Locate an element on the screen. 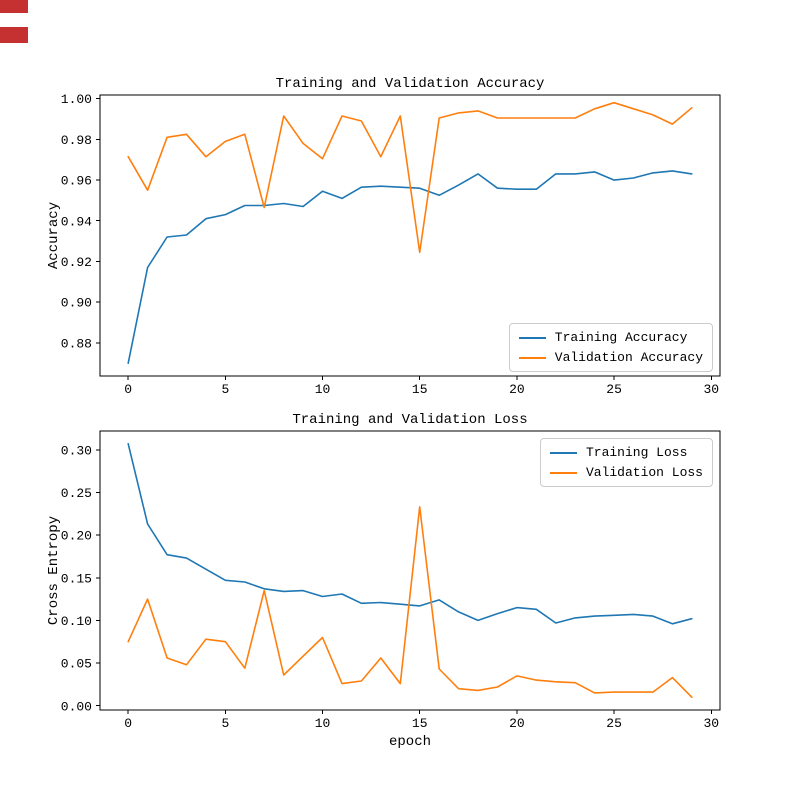 Image resolution: width=800 pixels, height=800 pixels. y-tick-label: 0.96 is located at coordinates (76, 181).